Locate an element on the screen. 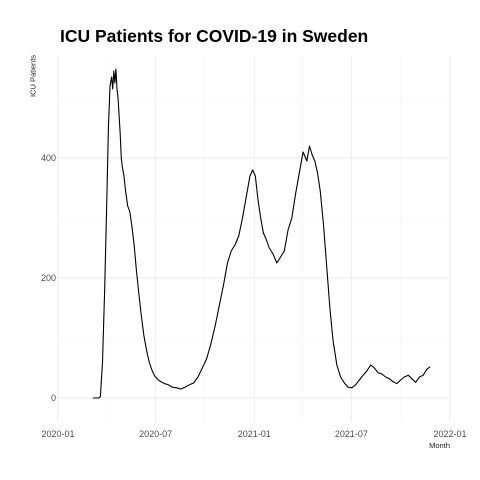 Image resolution: width=480 pixels, height=480 pixels. x-tick-label: 2022-01 is located at coordinates (449, 434).